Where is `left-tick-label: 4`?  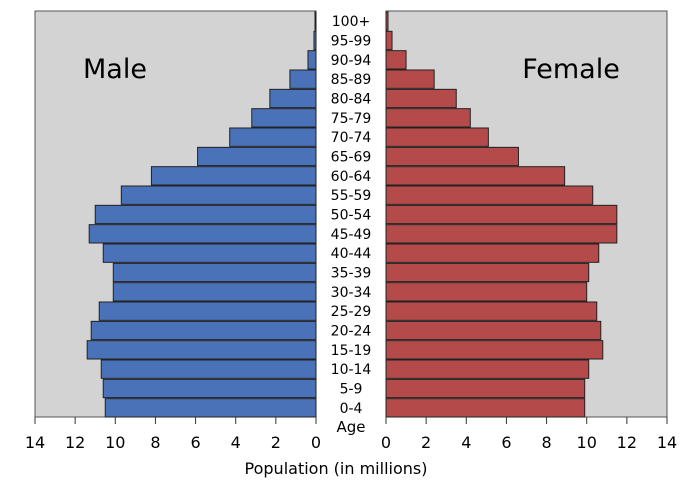
left-tick-label: 4 is located at coordinates (236, 442).